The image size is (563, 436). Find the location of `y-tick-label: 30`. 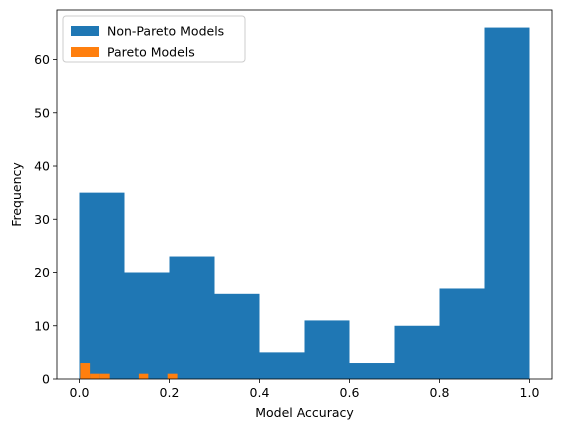

y-tick-label: 30 is located at coordinates (42, 219).